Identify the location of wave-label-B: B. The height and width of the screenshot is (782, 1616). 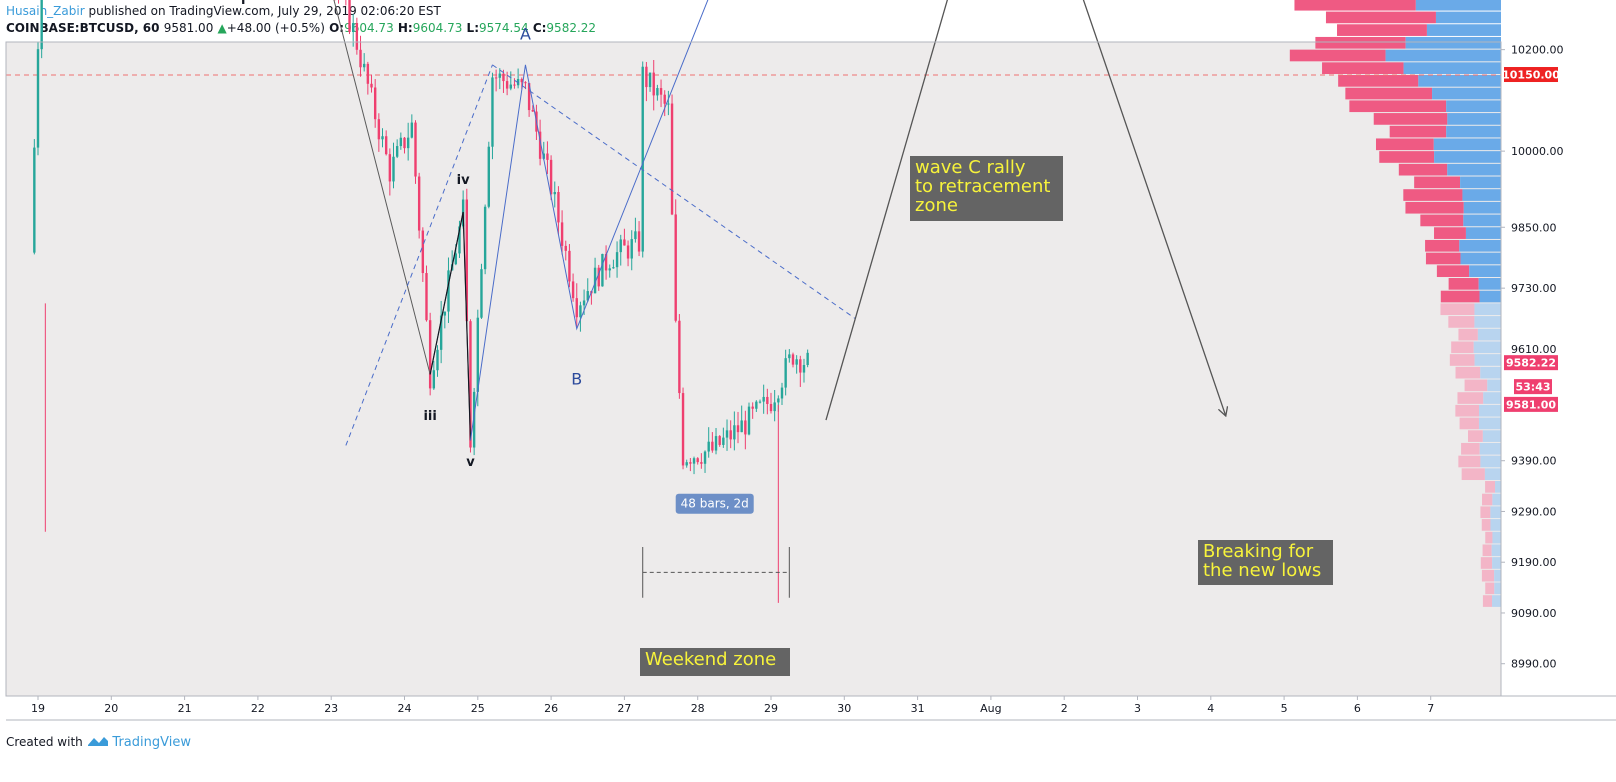
(576, 379).